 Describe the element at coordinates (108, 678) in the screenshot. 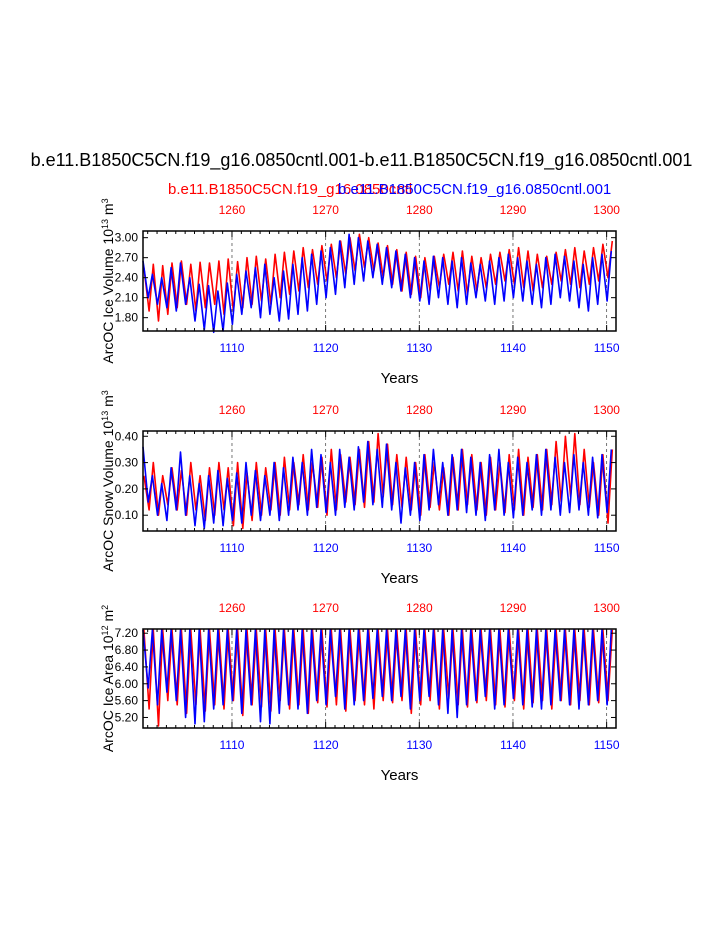

I see `y-axis-label: ArcOC Ice Area 1012 m2` at that location.